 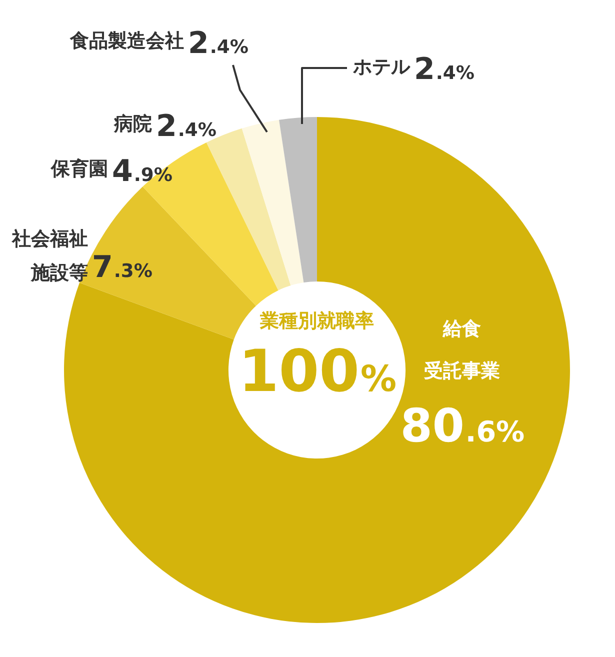 I want to click on slice-label: ホテル, so click(x=381, y=67).